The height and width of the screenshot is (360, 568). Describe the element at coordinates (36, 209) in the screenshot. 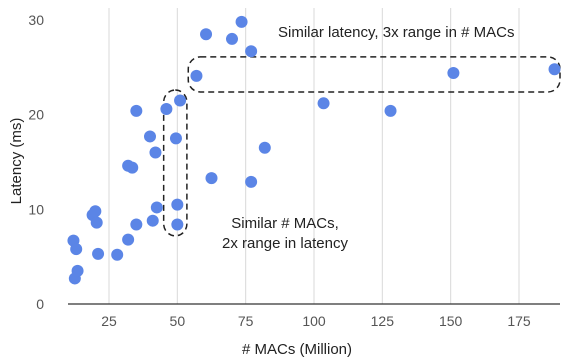

I see `y-tick-label-10: 10` at that location.